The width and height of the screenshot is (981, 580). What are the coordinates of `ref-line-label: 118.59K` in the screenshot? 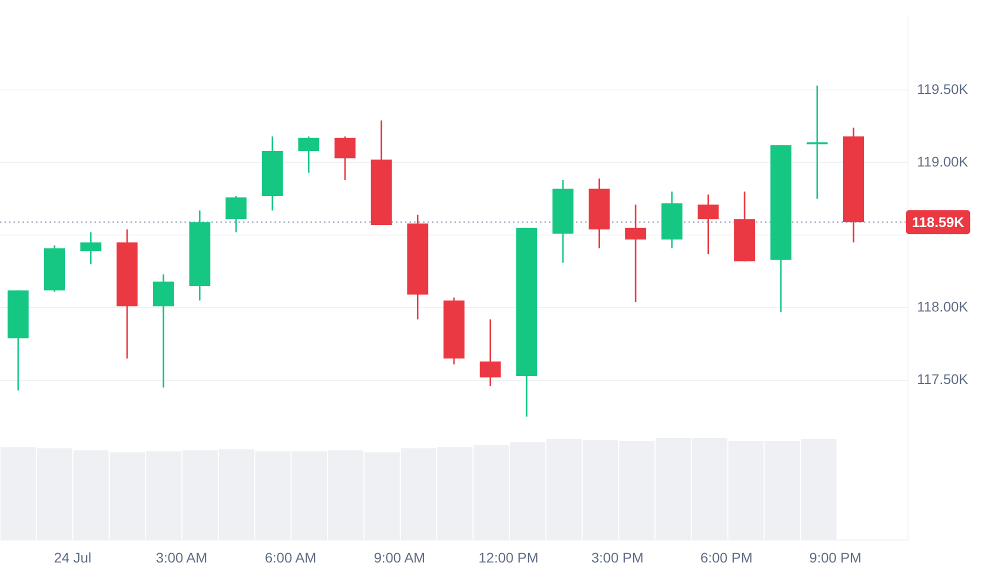 It's located at (938, 222).